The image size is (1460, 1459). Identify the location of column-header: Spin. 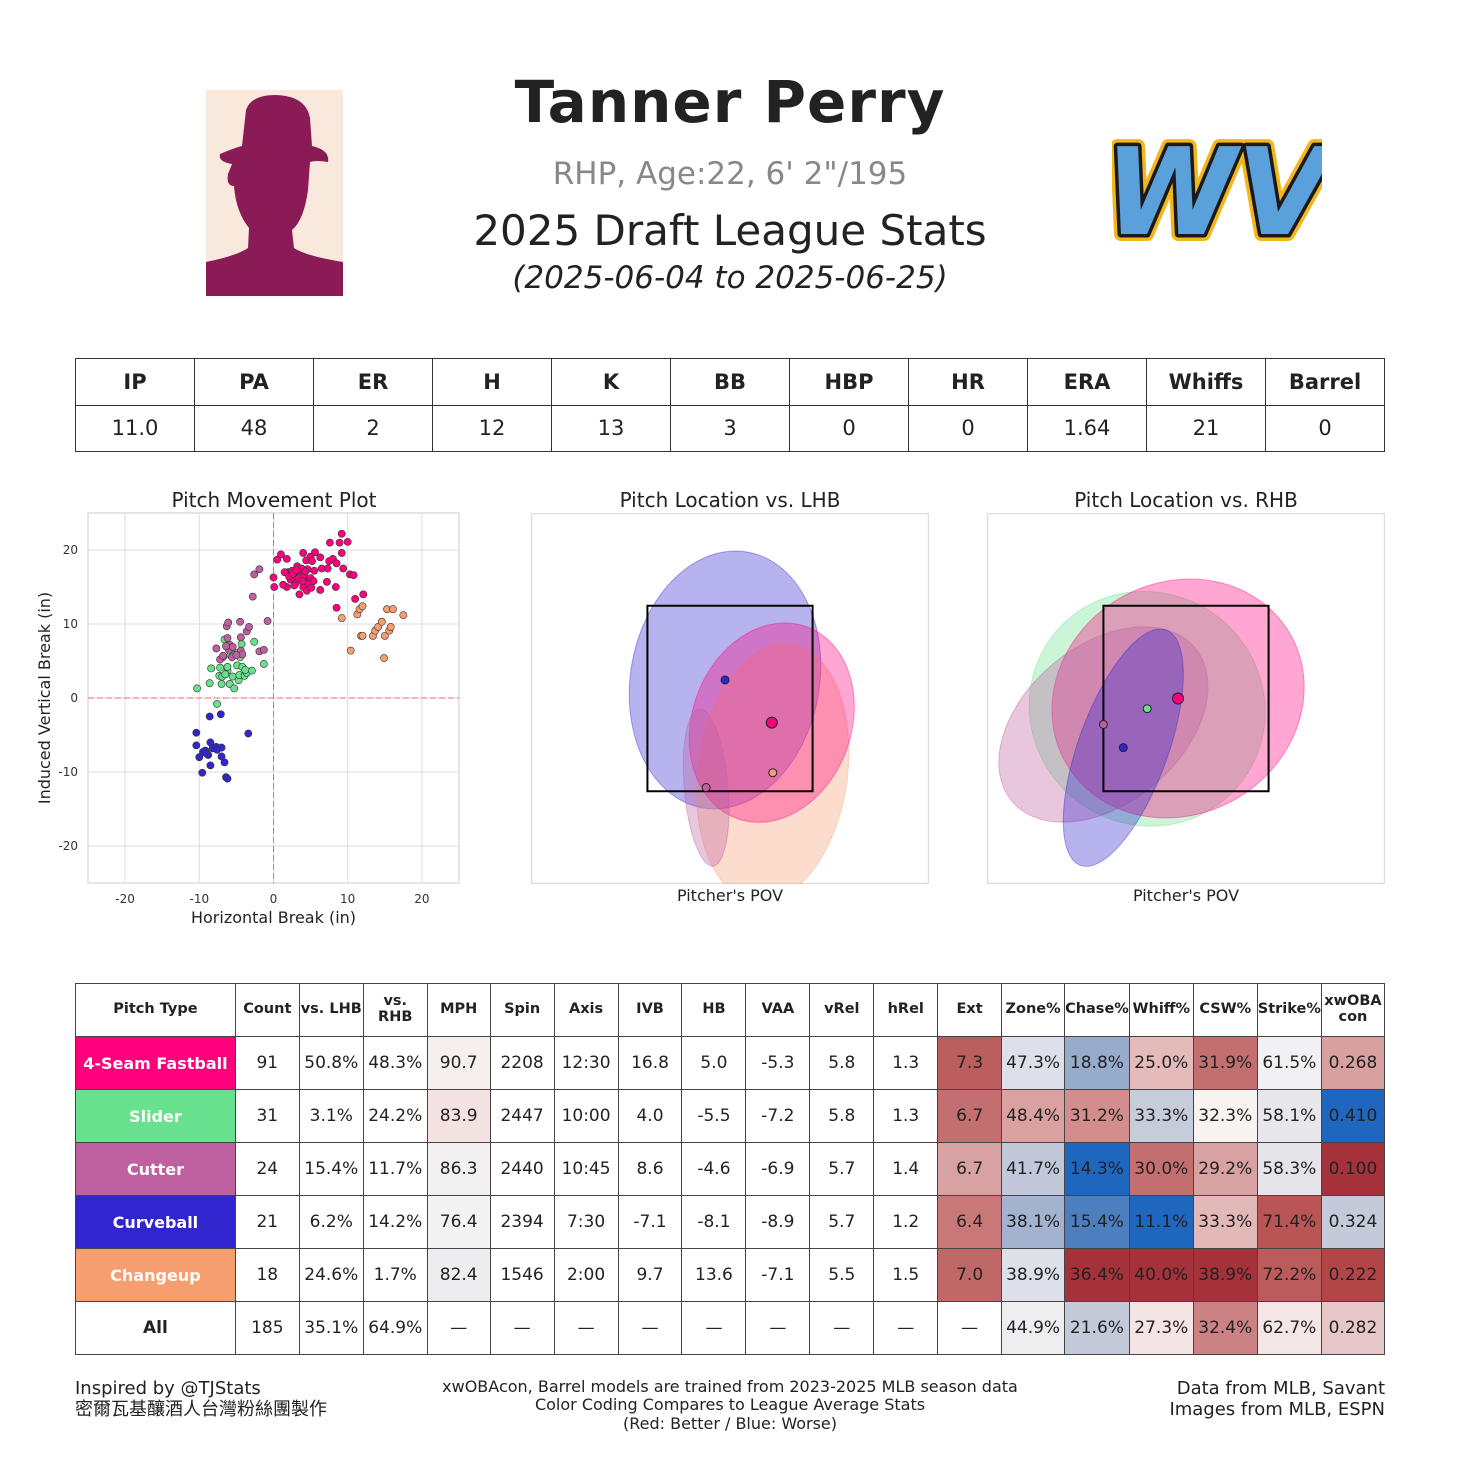
(522, 1010).